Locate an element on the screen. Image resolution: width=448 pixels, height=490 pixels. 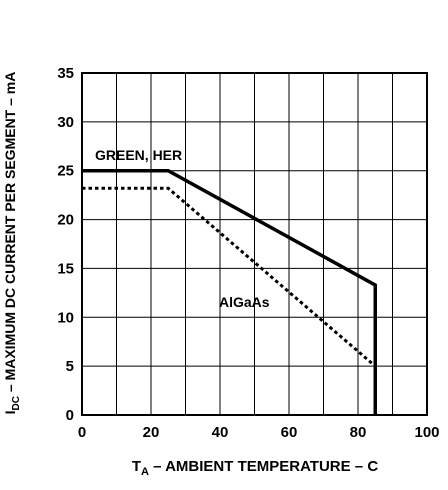
x-tick-label: 0 is located at coordinates (82, 432).